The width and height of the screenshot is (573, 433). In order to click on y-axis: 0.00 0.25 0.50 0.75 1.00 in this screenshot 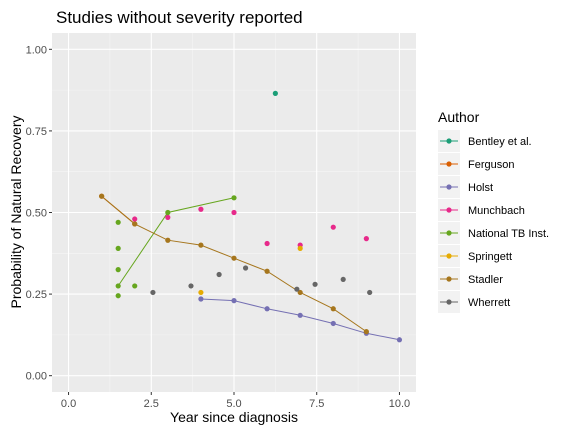, I will do `click(39, 213)`.